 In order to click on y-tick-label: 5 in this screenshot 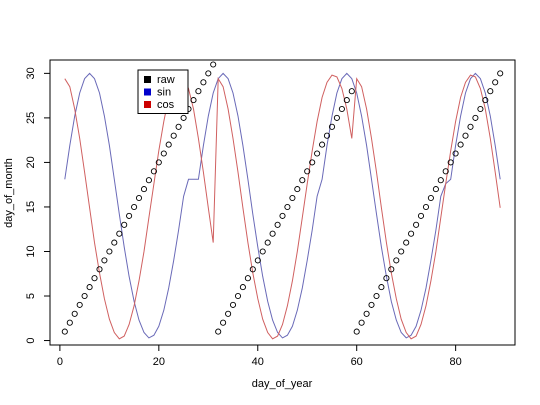, I will do `click(31, 296)`.